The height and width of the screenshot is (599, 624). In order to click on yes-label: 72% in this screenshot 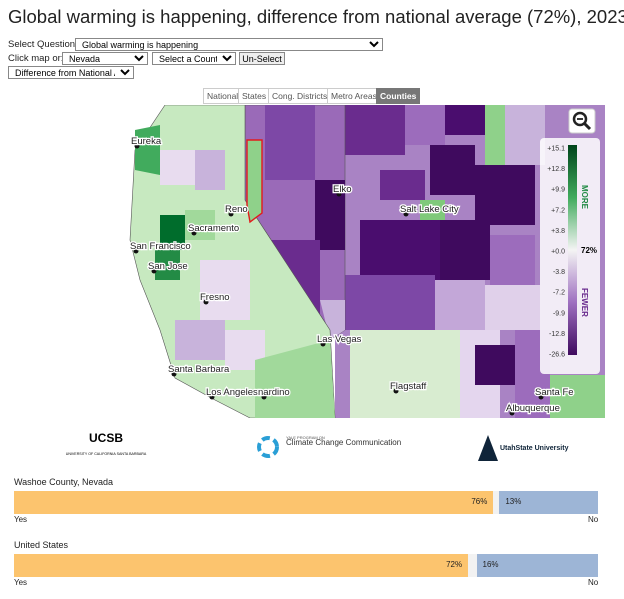, I will do `click(454, 564)`.